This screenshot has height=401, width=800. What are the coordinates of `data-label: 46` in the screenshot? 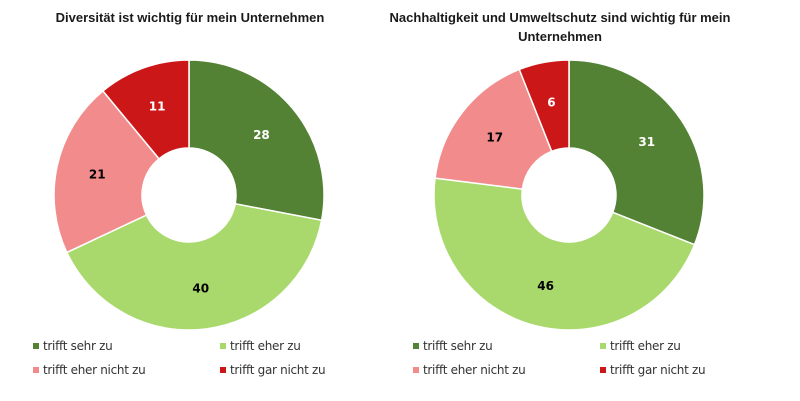 It's located at (545, 286).